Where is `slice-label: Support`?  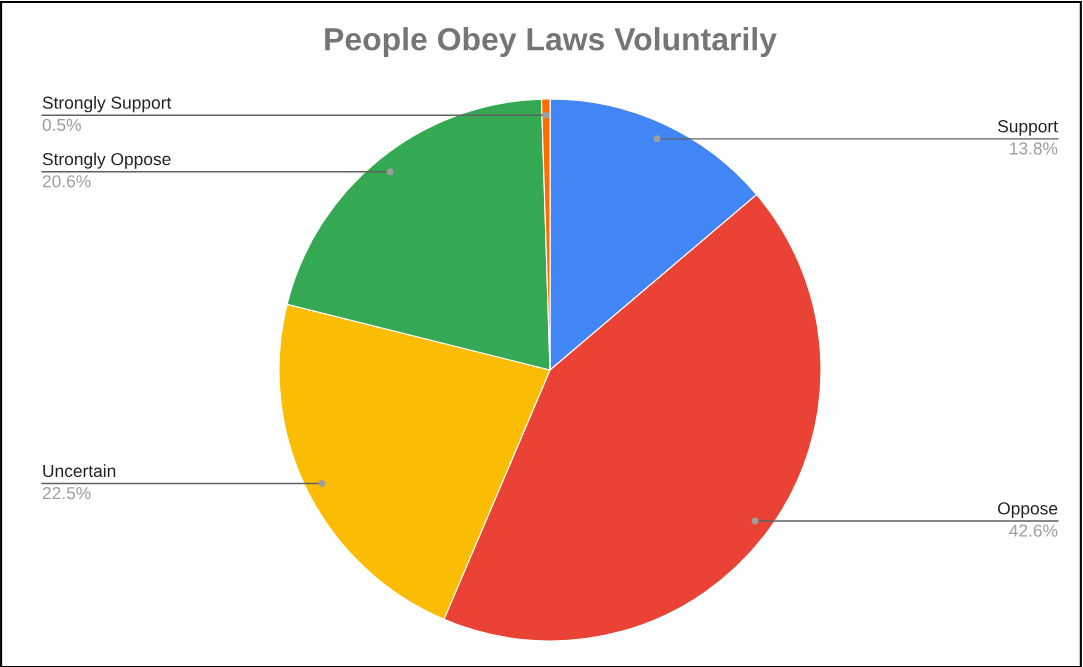
slice-label: Support is located at coordinates (1027, 128).